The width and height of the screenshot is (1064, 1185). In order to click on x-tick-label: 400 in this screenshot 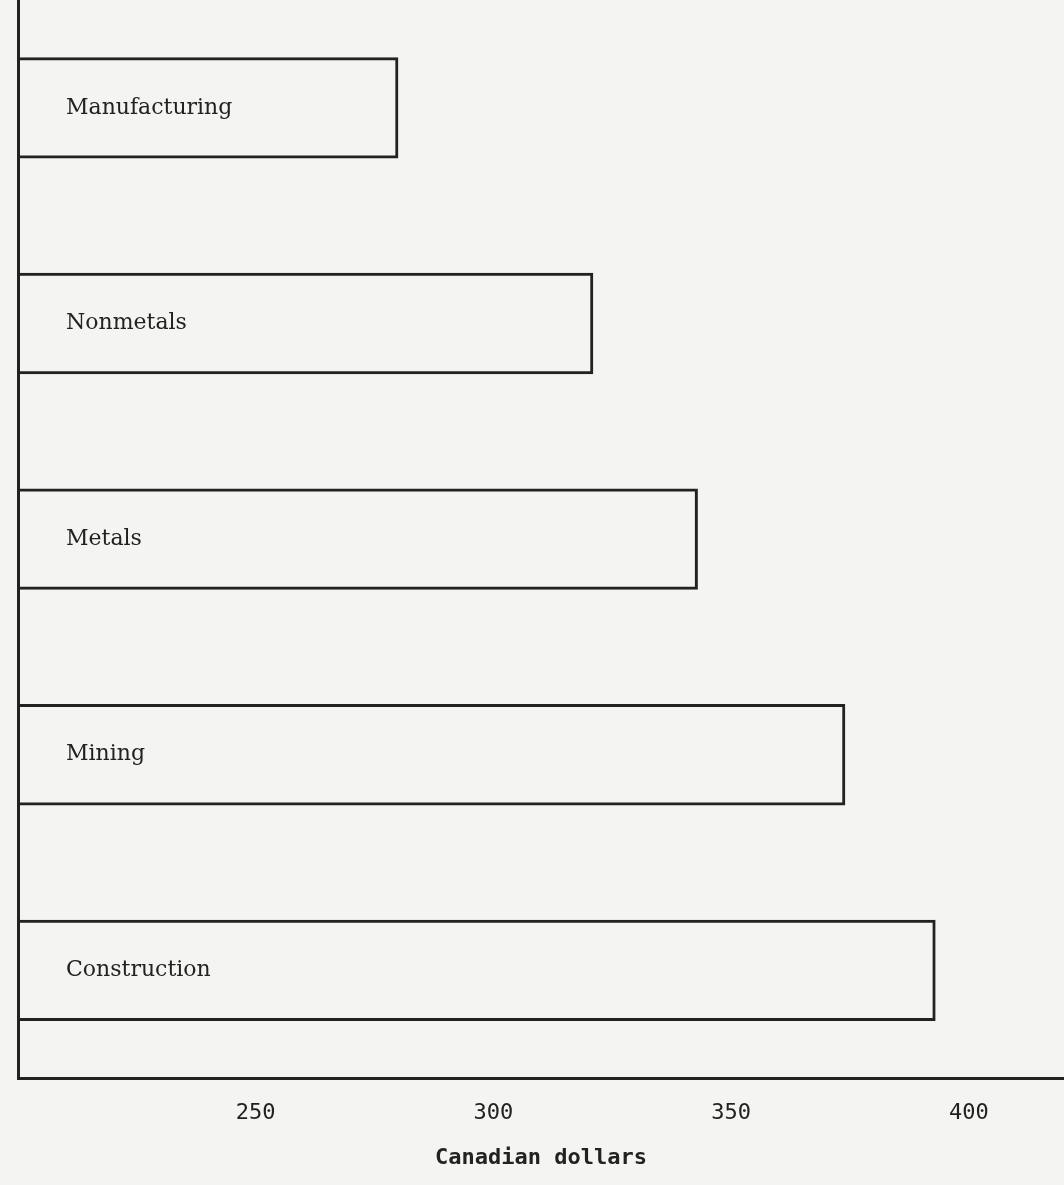, I will do `click(969, 1112)`.